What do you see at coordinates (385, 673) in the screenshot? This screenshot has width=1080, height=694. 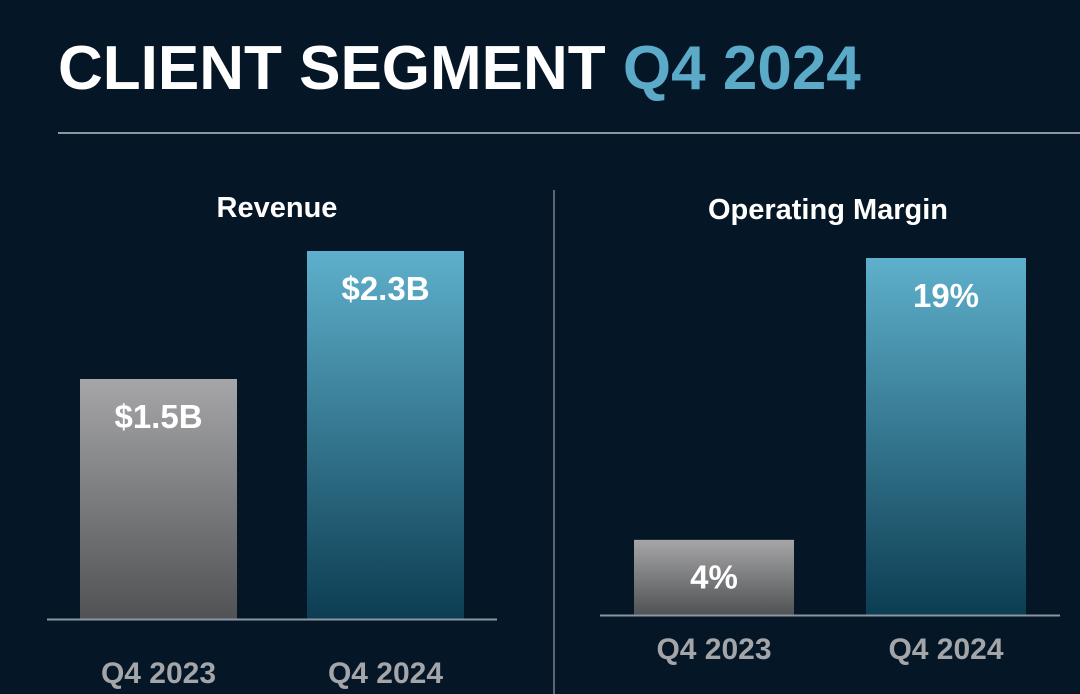 I see `revenue-category-label-q4-2024: Q4 2024` at bounding box center [385, 673].